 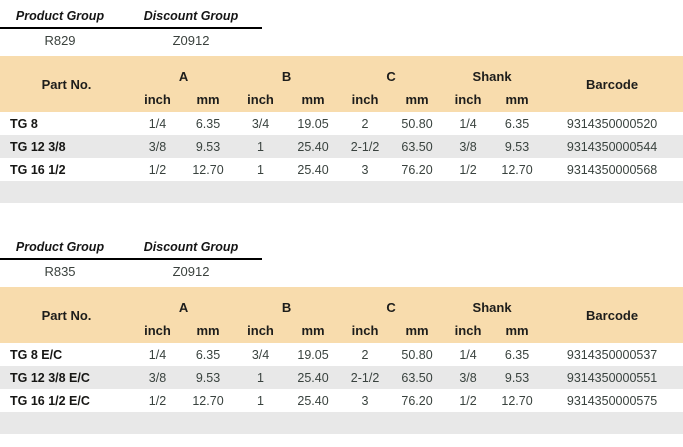 What do you see at coordinates (60, 40) in the screenshot?
I see `product-group-value: R829` at bounding box center [60, 40].